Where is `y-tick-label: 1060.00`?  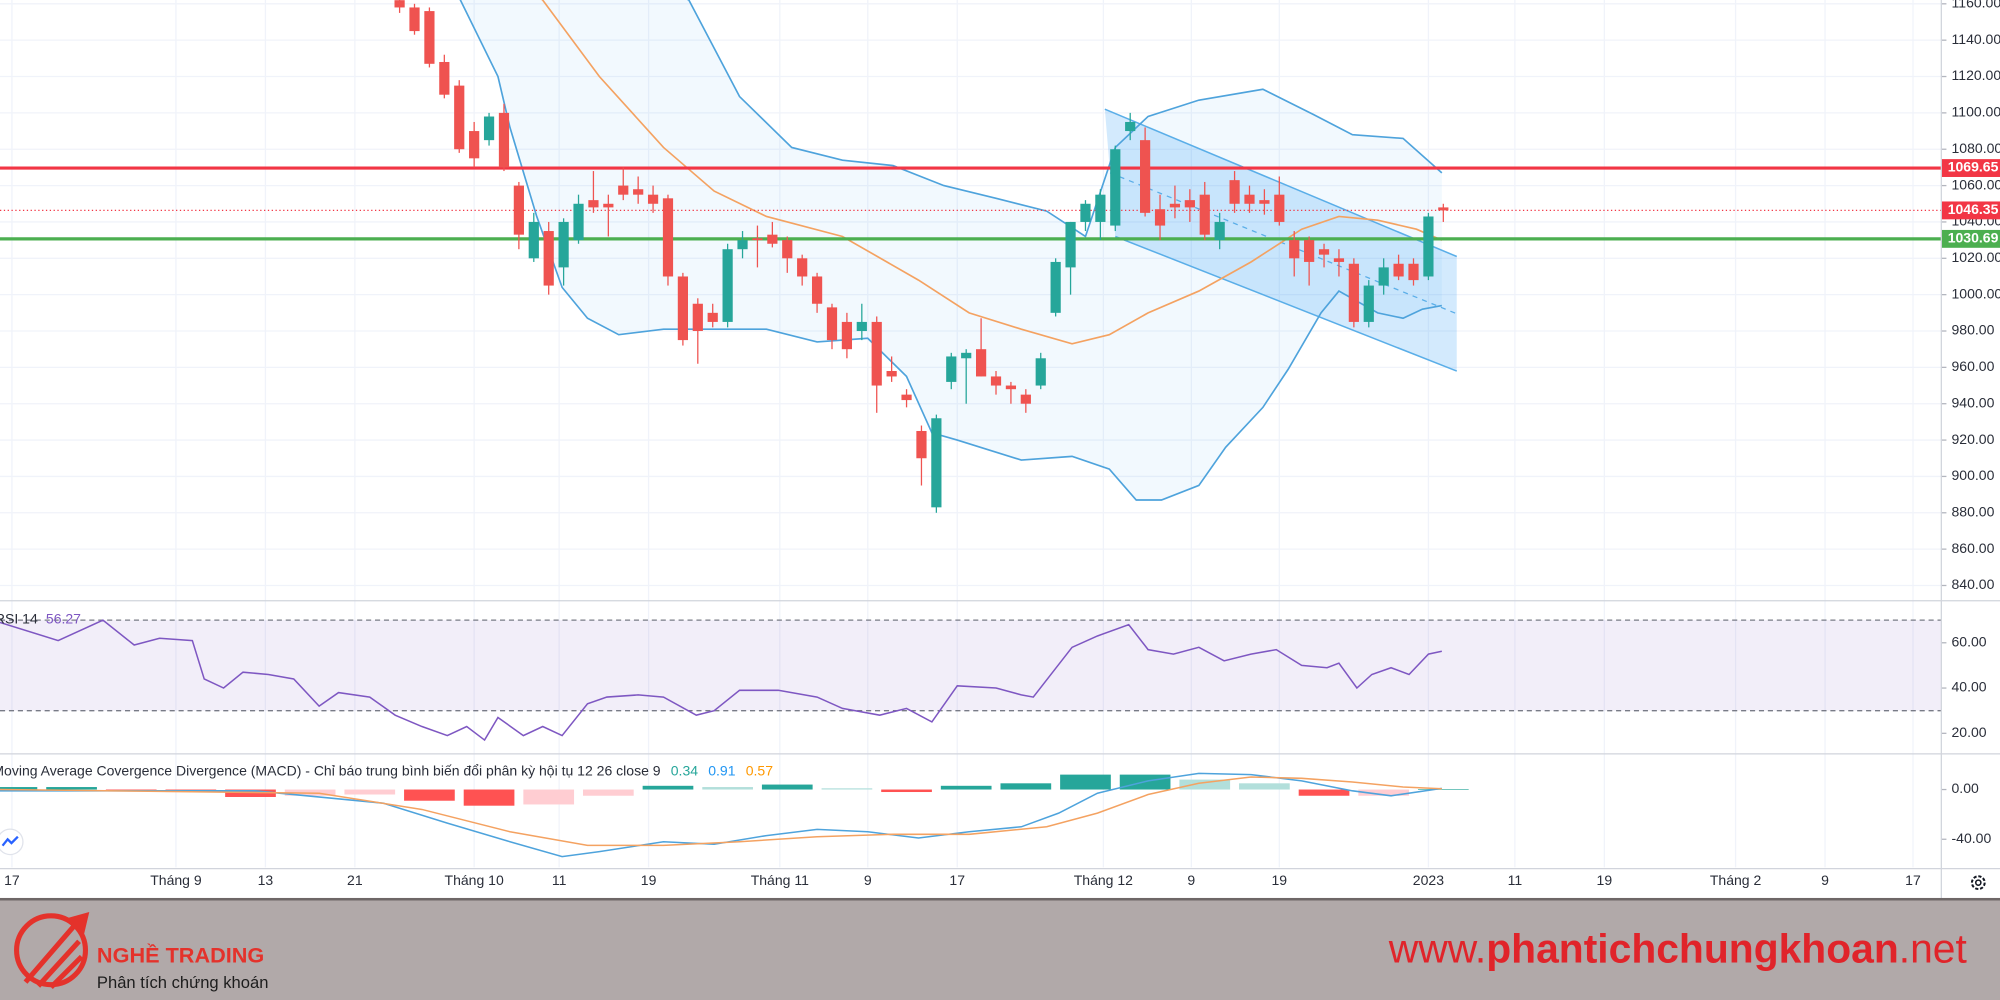 y-tick-label: 1060.00 is located at coordinates (1976, 184).